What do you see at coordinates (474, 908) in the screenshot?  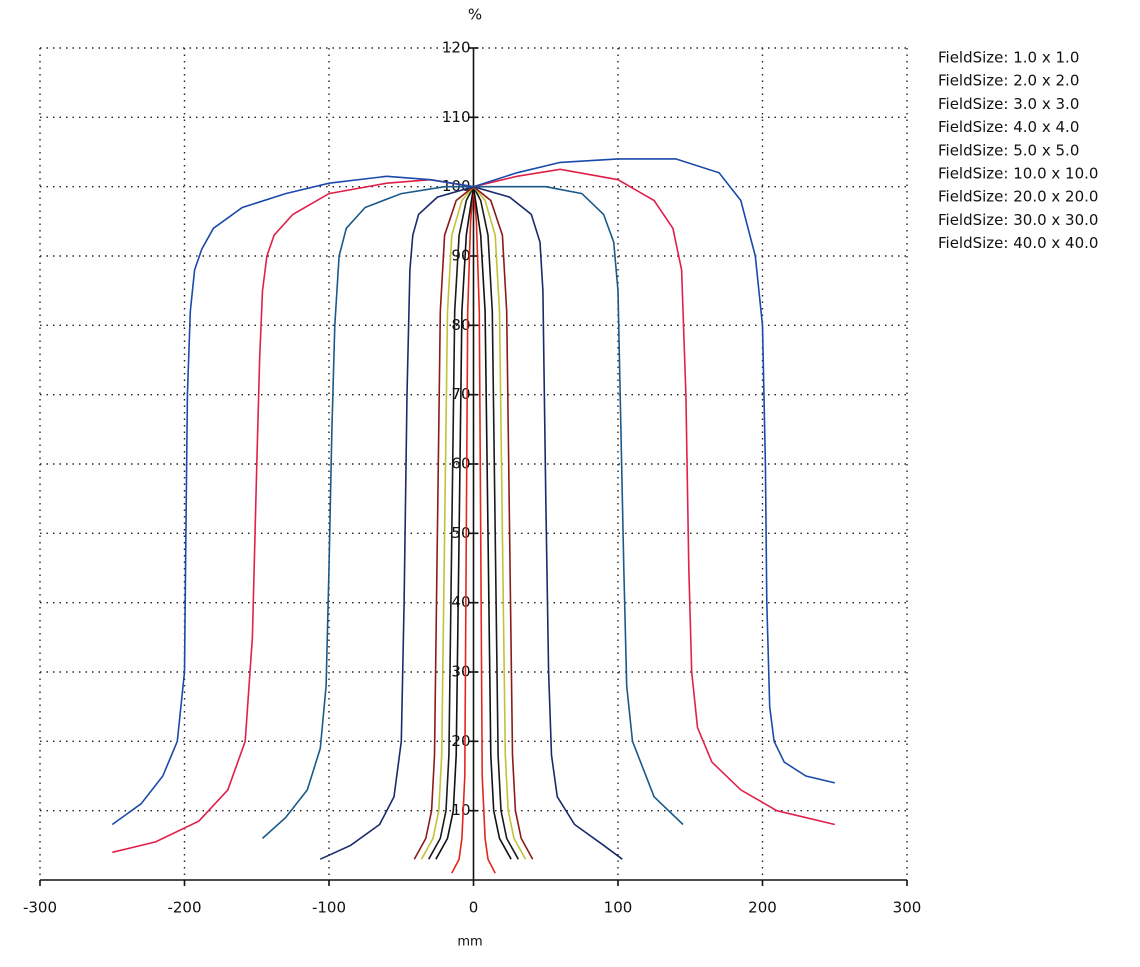 I see `x-tick-label: 0` at bounding box center [474, 908].